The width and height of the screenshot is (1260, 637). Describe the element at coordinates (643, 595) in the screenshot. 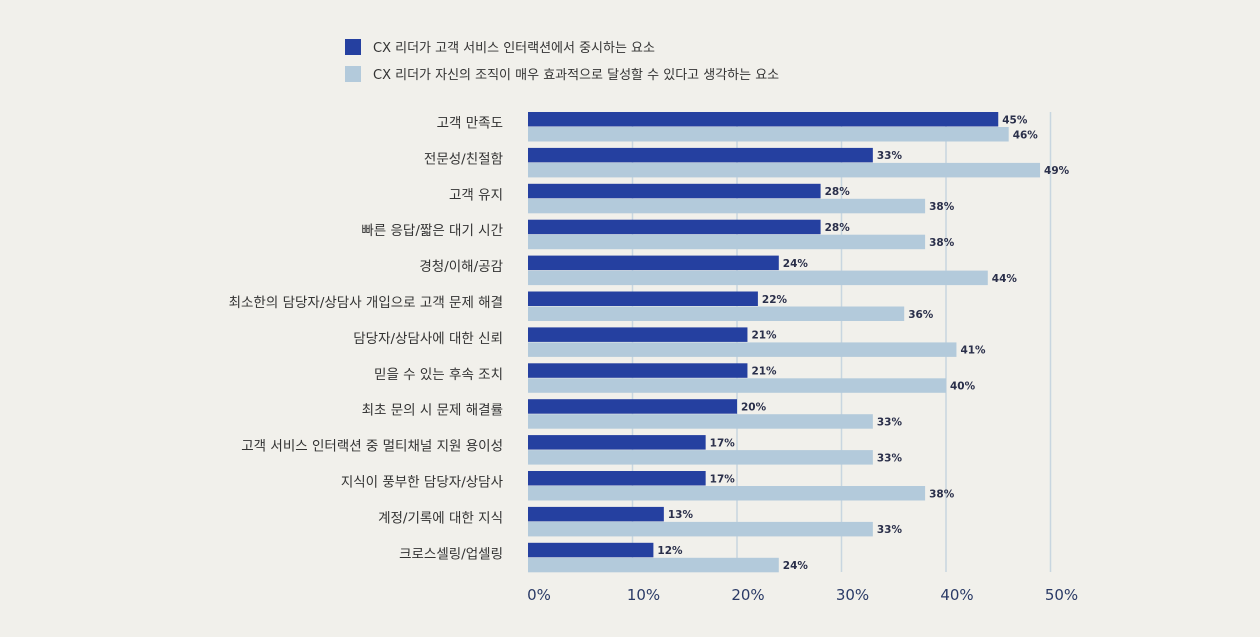

I see `x-tick-label: 10%` at that location.